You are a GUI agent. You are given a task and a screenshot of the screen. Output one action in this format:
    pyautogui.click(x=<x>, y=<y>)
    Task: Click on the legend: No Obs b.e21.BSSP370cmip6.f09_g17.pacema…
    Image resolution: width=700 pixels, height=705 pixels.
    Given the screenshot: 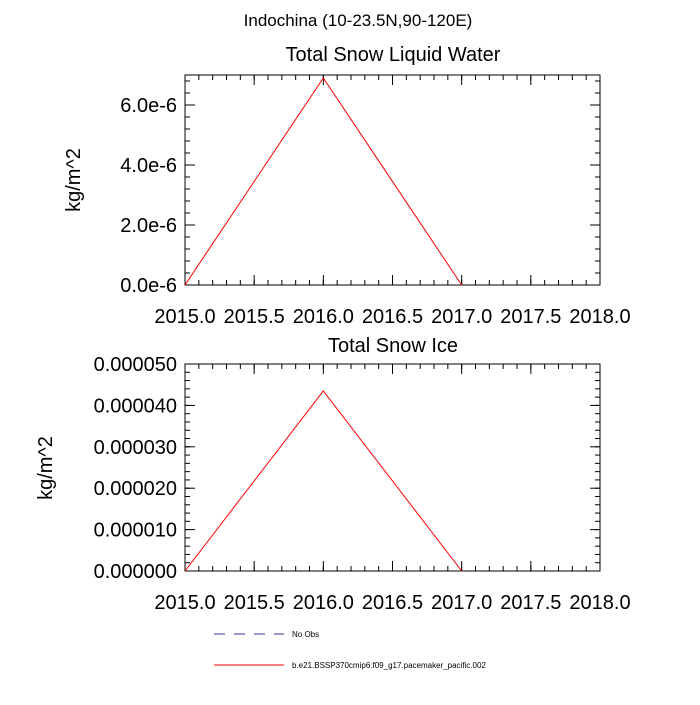 What is the action you would take?
    pyautogui.click(x=350, y=650)
    